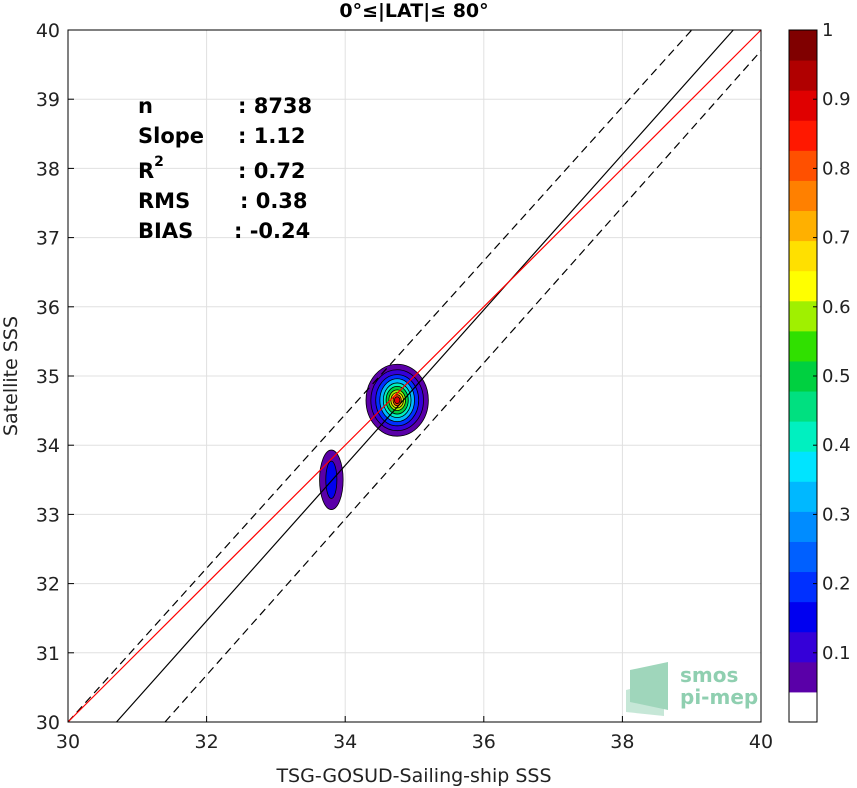 The width and height of the screenshot is (857, 788). Describe the element at coordinates (836, 445) in the screenshot. I see `colorbar-tick-label: 0.4` at that location.